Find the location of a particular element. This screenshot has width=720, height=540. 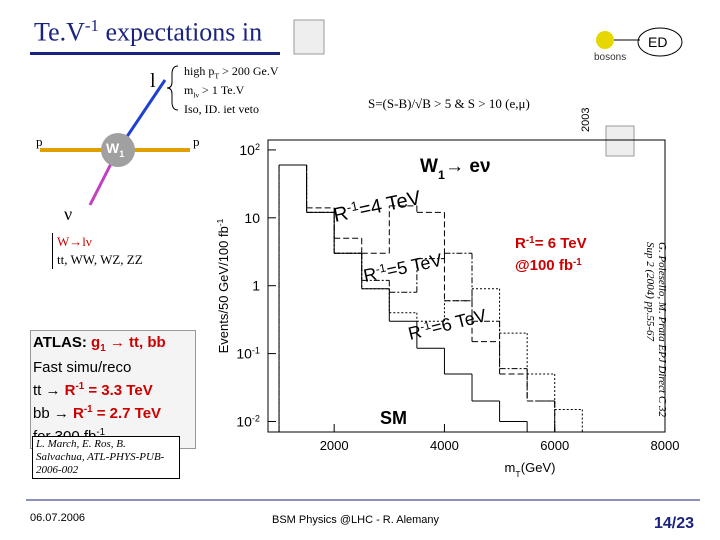

bg-line: tt, WW, WZ, ZZ is located at coordinates (100, 259).